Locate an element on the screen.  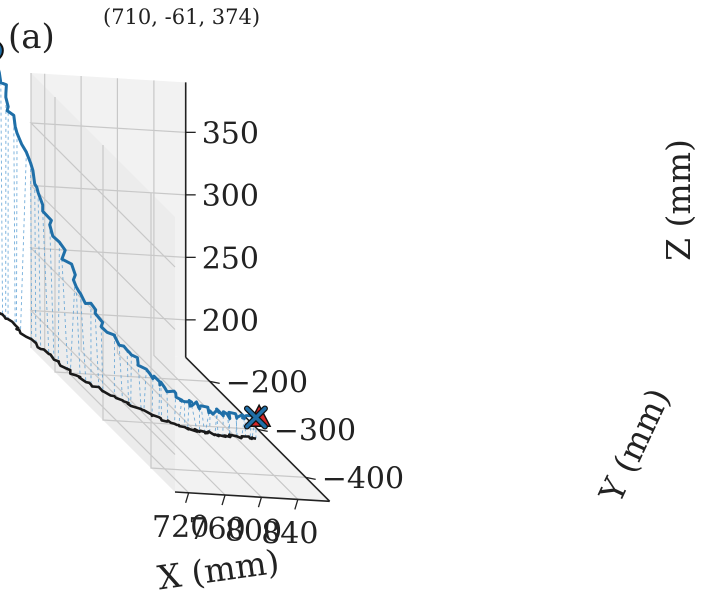
y-axis-label: Y (mm) is located at coordinates (634, 445).